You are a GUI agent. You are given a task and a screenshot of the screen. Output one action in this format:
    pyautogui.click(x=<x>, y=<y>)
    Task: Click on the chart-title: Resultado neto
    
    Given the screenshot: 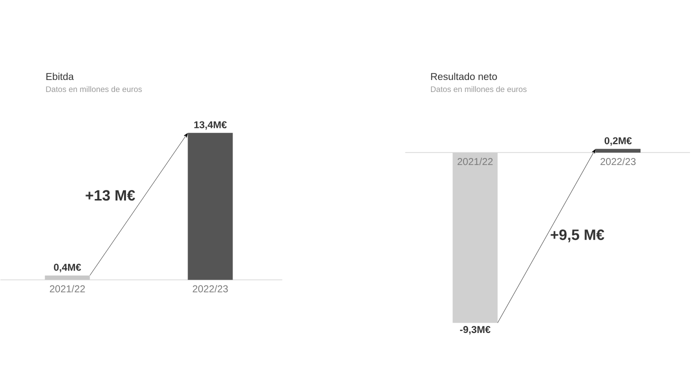 What is the action you would take?
    pyautogui.click(x=464, y=76)
    